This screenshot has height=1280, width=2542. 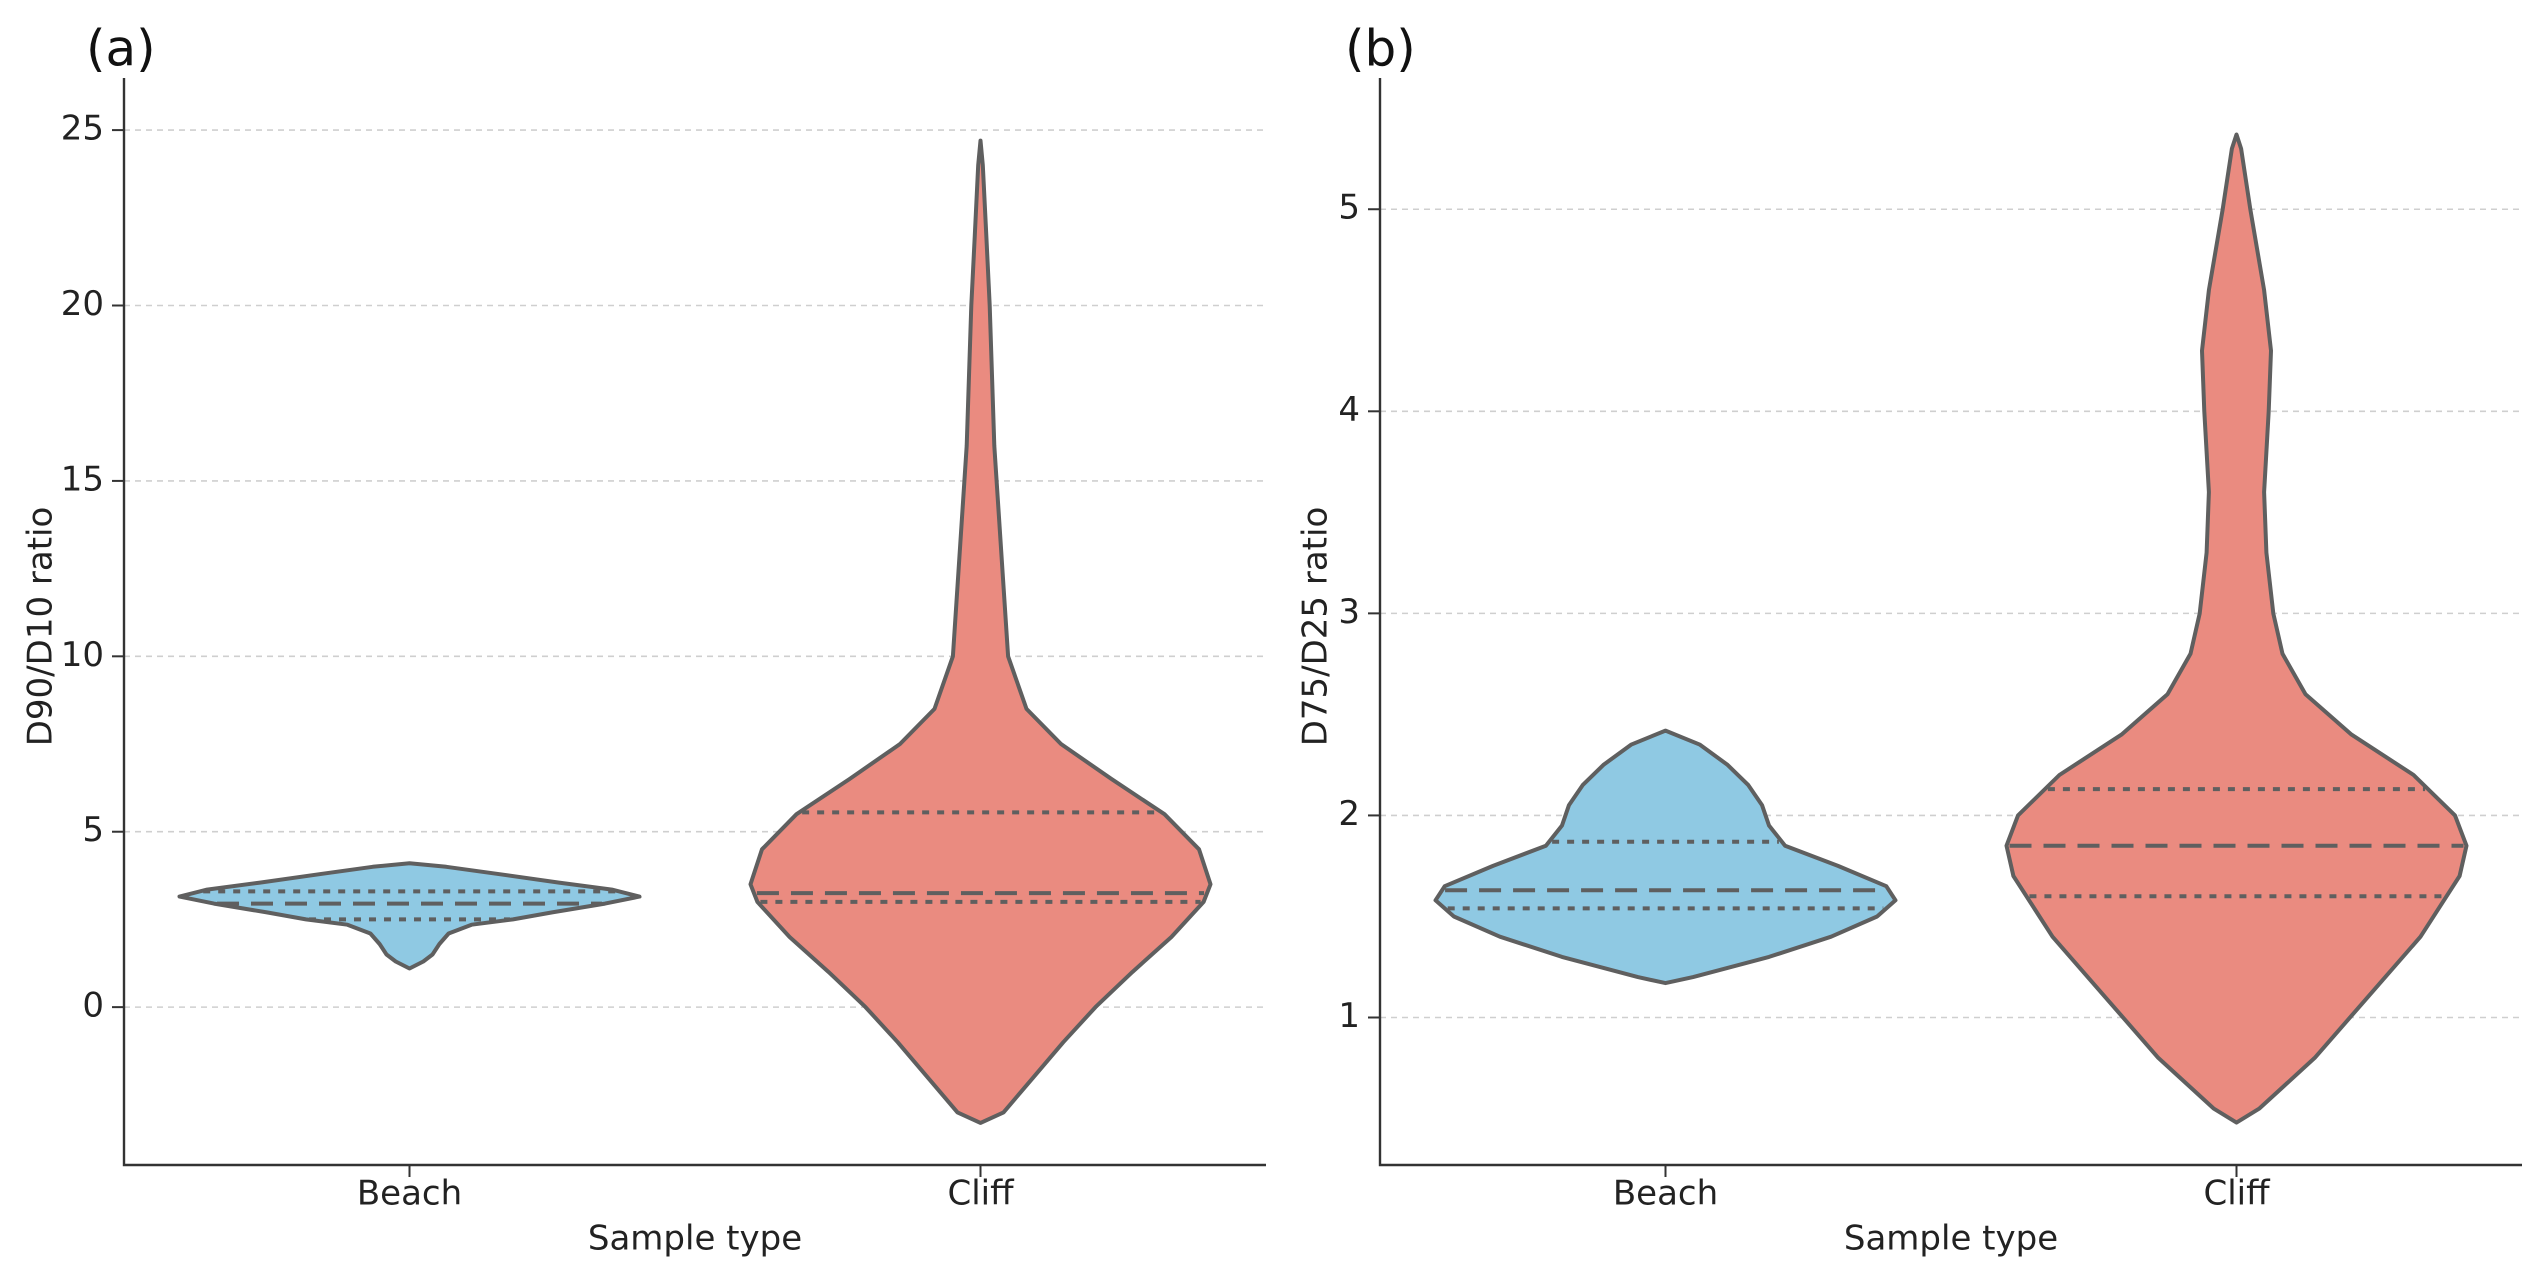 I want to click on y-tick-label: 25, so click(x=82, y=129).